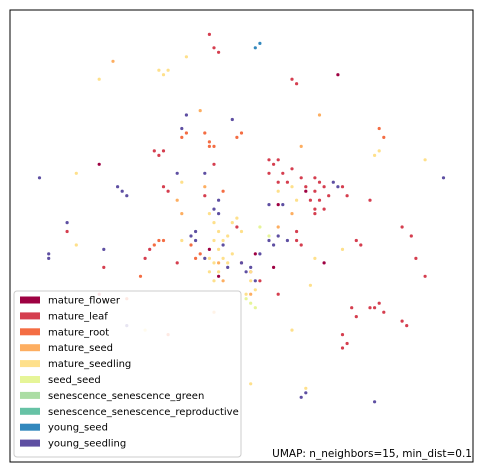  What do you see at coordinates (78, 428) in the screenshot?
I see `legend-label-young-seed: young_seed` at bounding box center [78, 428].